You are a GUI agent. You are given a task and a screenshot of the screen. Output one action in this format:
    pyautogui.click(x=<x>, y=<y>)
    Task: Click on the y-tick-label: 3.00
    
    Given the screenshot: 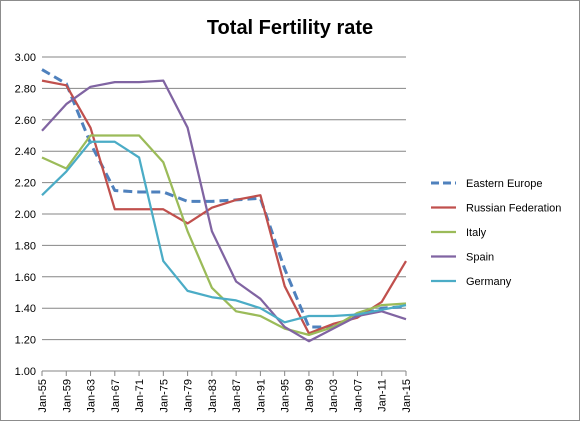 What is the action you would take?
    pyautogui.click(x=25, y=58)
    